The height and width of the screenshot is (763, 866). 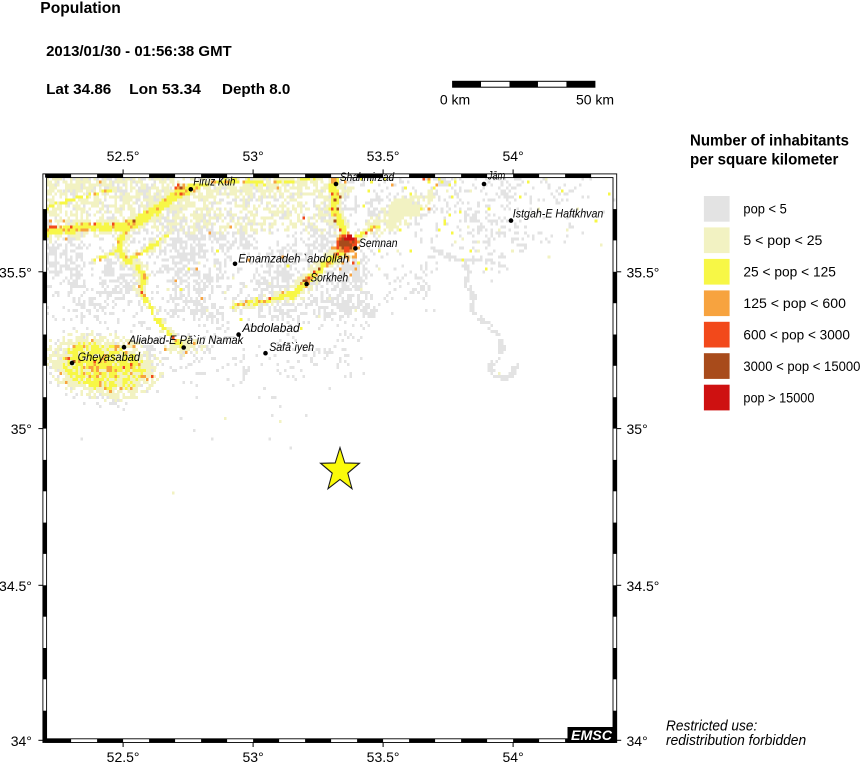 What do you see at coordinates (711, 726) in the screenshot?
I see `svg-text: Restricted use:` at bounding box center [711, 726].